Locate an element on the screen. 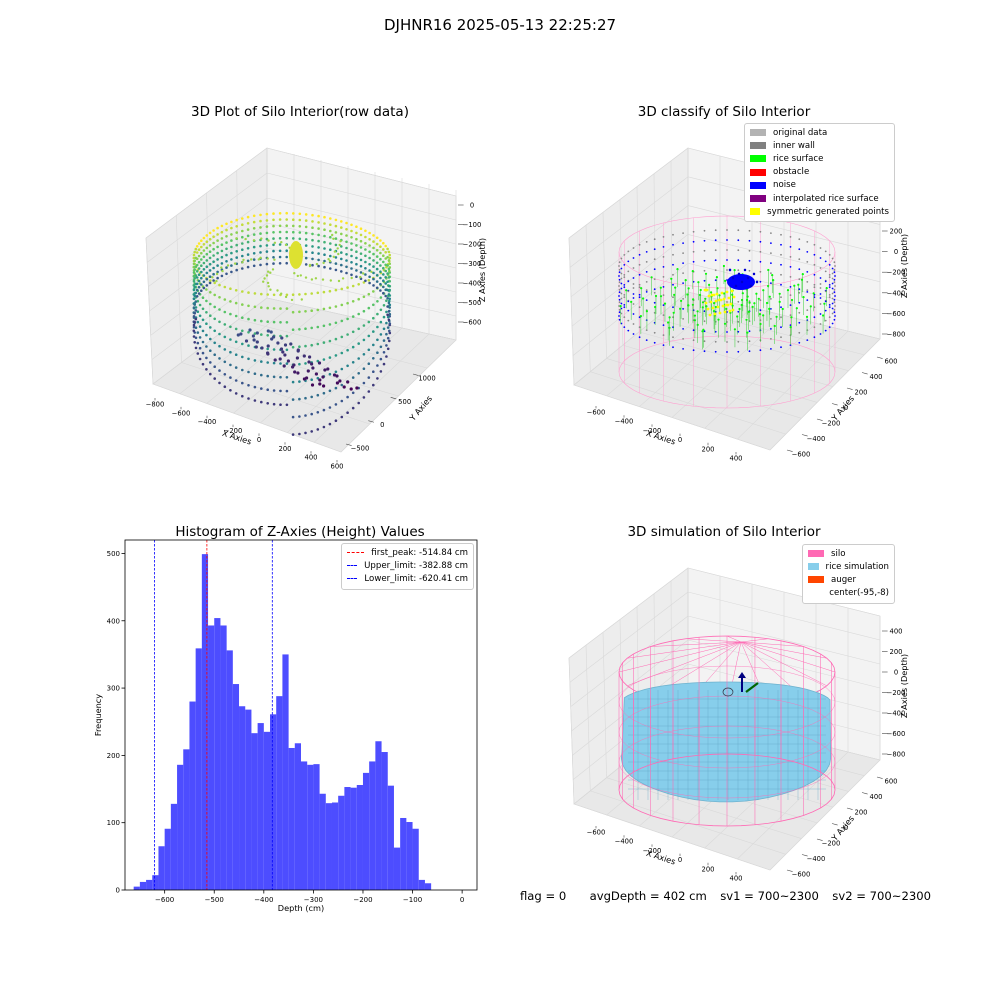 The width and height of the screenshot is (1000, 1000). legend-swatch is located at coordinates (815, 593).